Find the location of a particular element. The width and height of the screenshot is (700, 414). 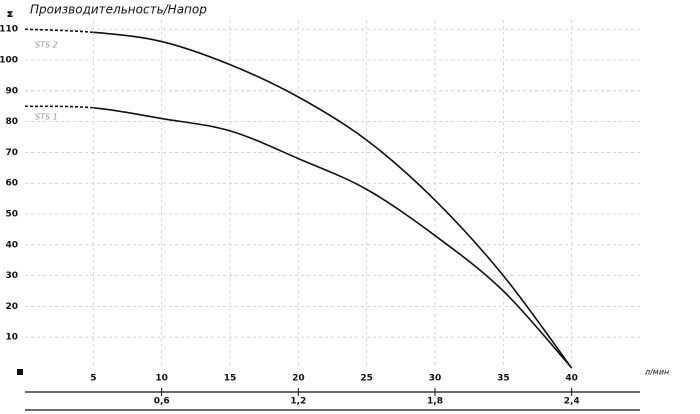

x-tick-label: 40 is located at coordinates (571, 379).